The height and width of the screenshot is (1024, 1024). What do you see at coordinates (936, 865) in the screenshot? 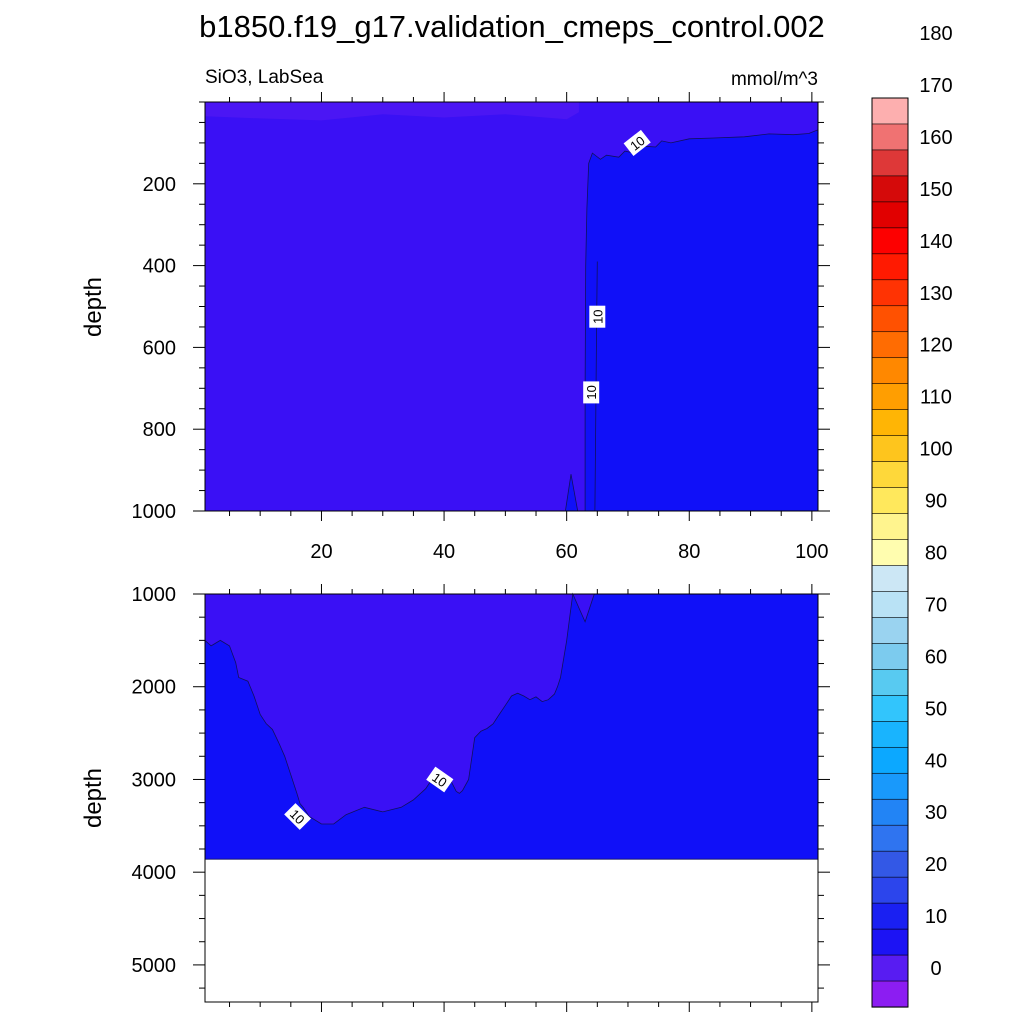
I see `colorbar-label: 20` at bounding box center [936, 865].